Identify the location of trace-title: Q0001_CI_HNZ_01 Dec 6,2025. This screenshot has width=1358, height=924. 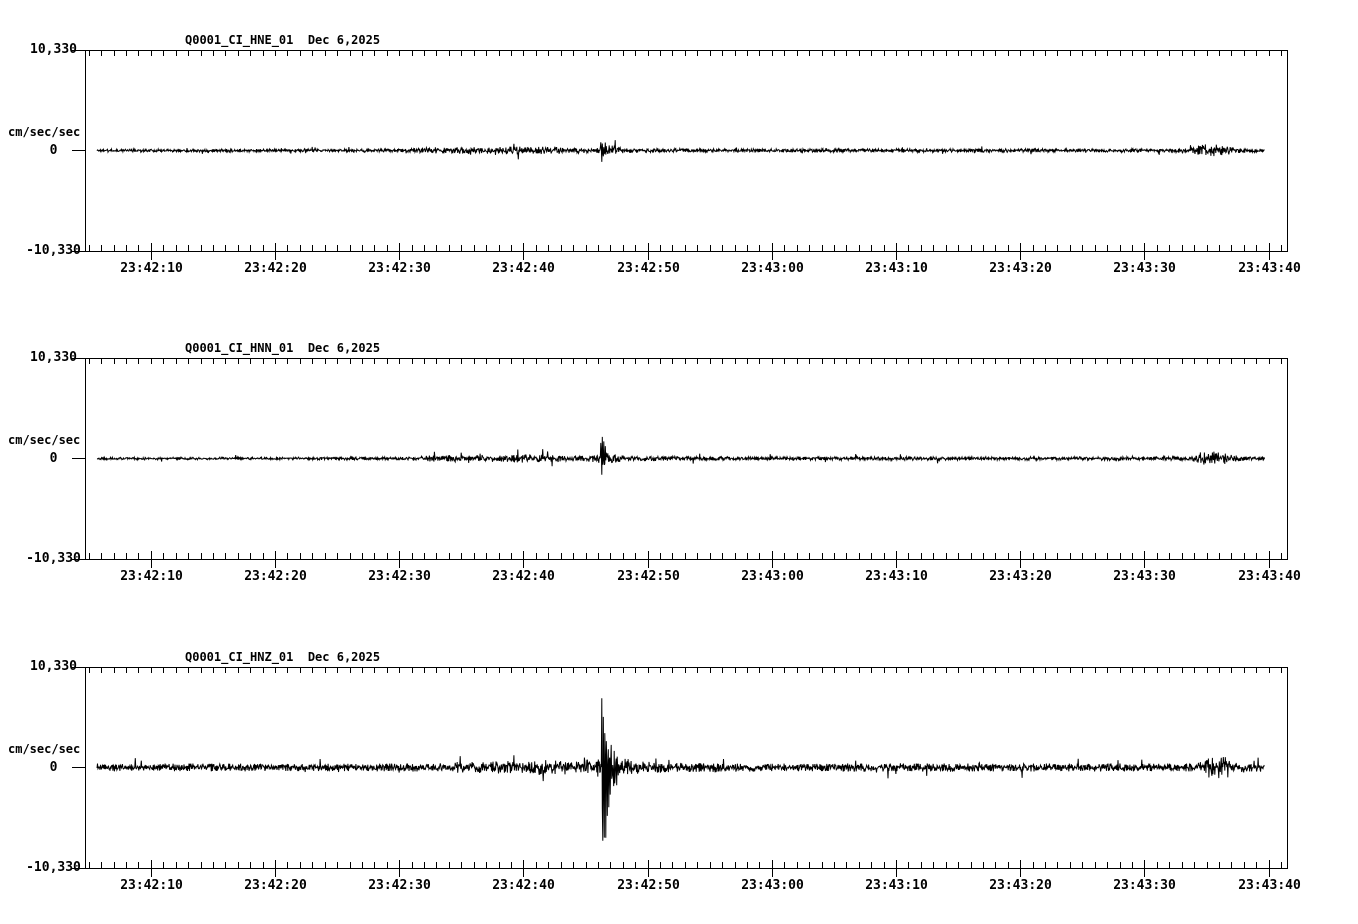
(283, 657).